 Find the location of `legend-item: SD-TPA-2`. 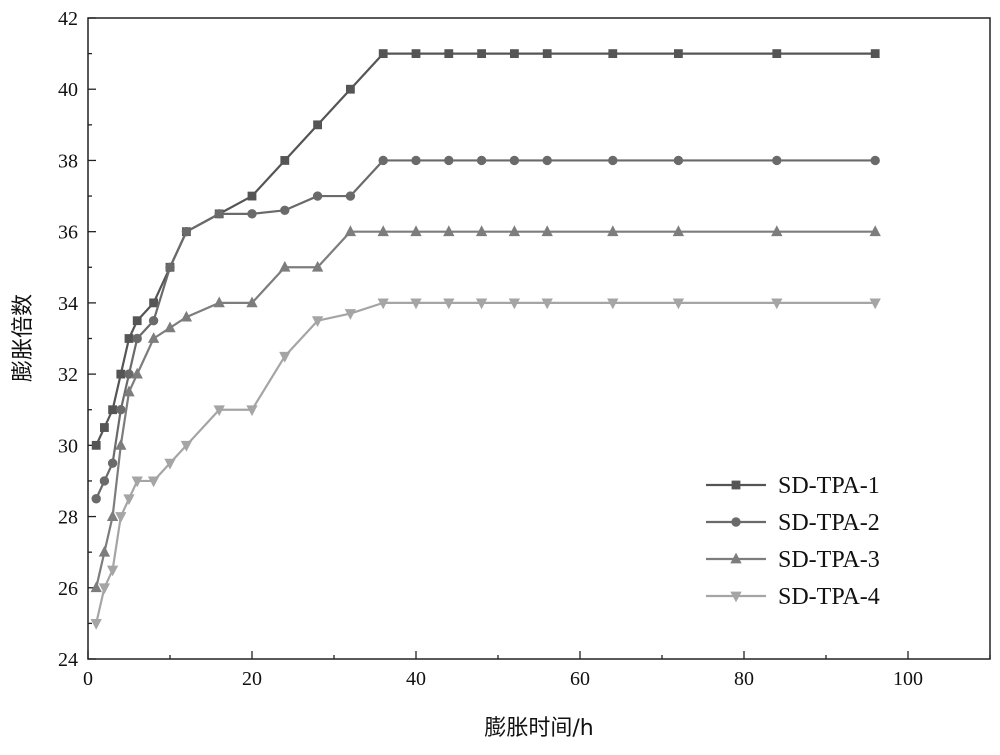

legend-item: SD-TPA-2 is located at coordinates (793, 523).